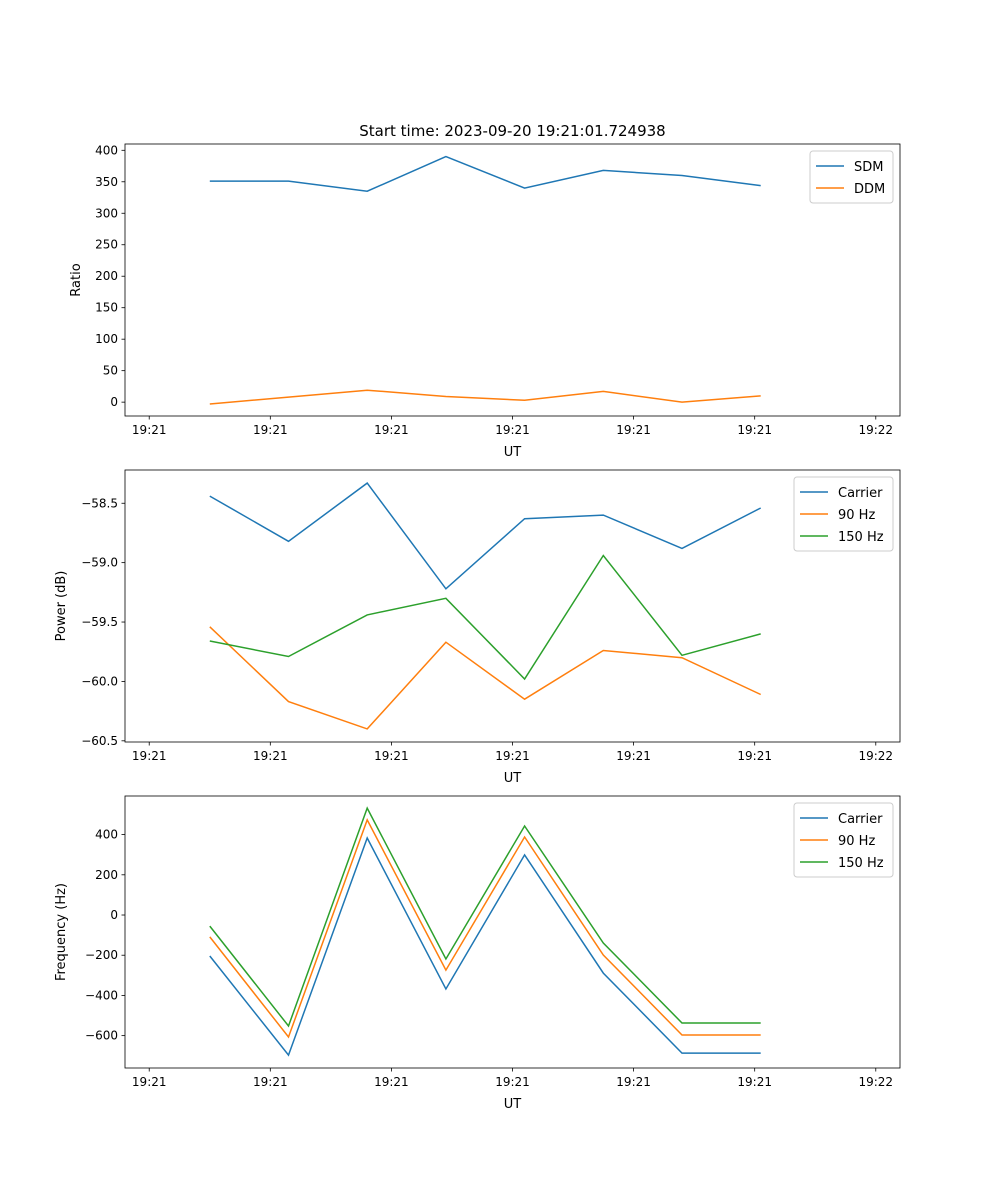 The image size is (1000, 1200). What do you see at coordinates (110, 371) in the screenshot?
I see `y-tick-label: 50` at bounding box center [110, 371].